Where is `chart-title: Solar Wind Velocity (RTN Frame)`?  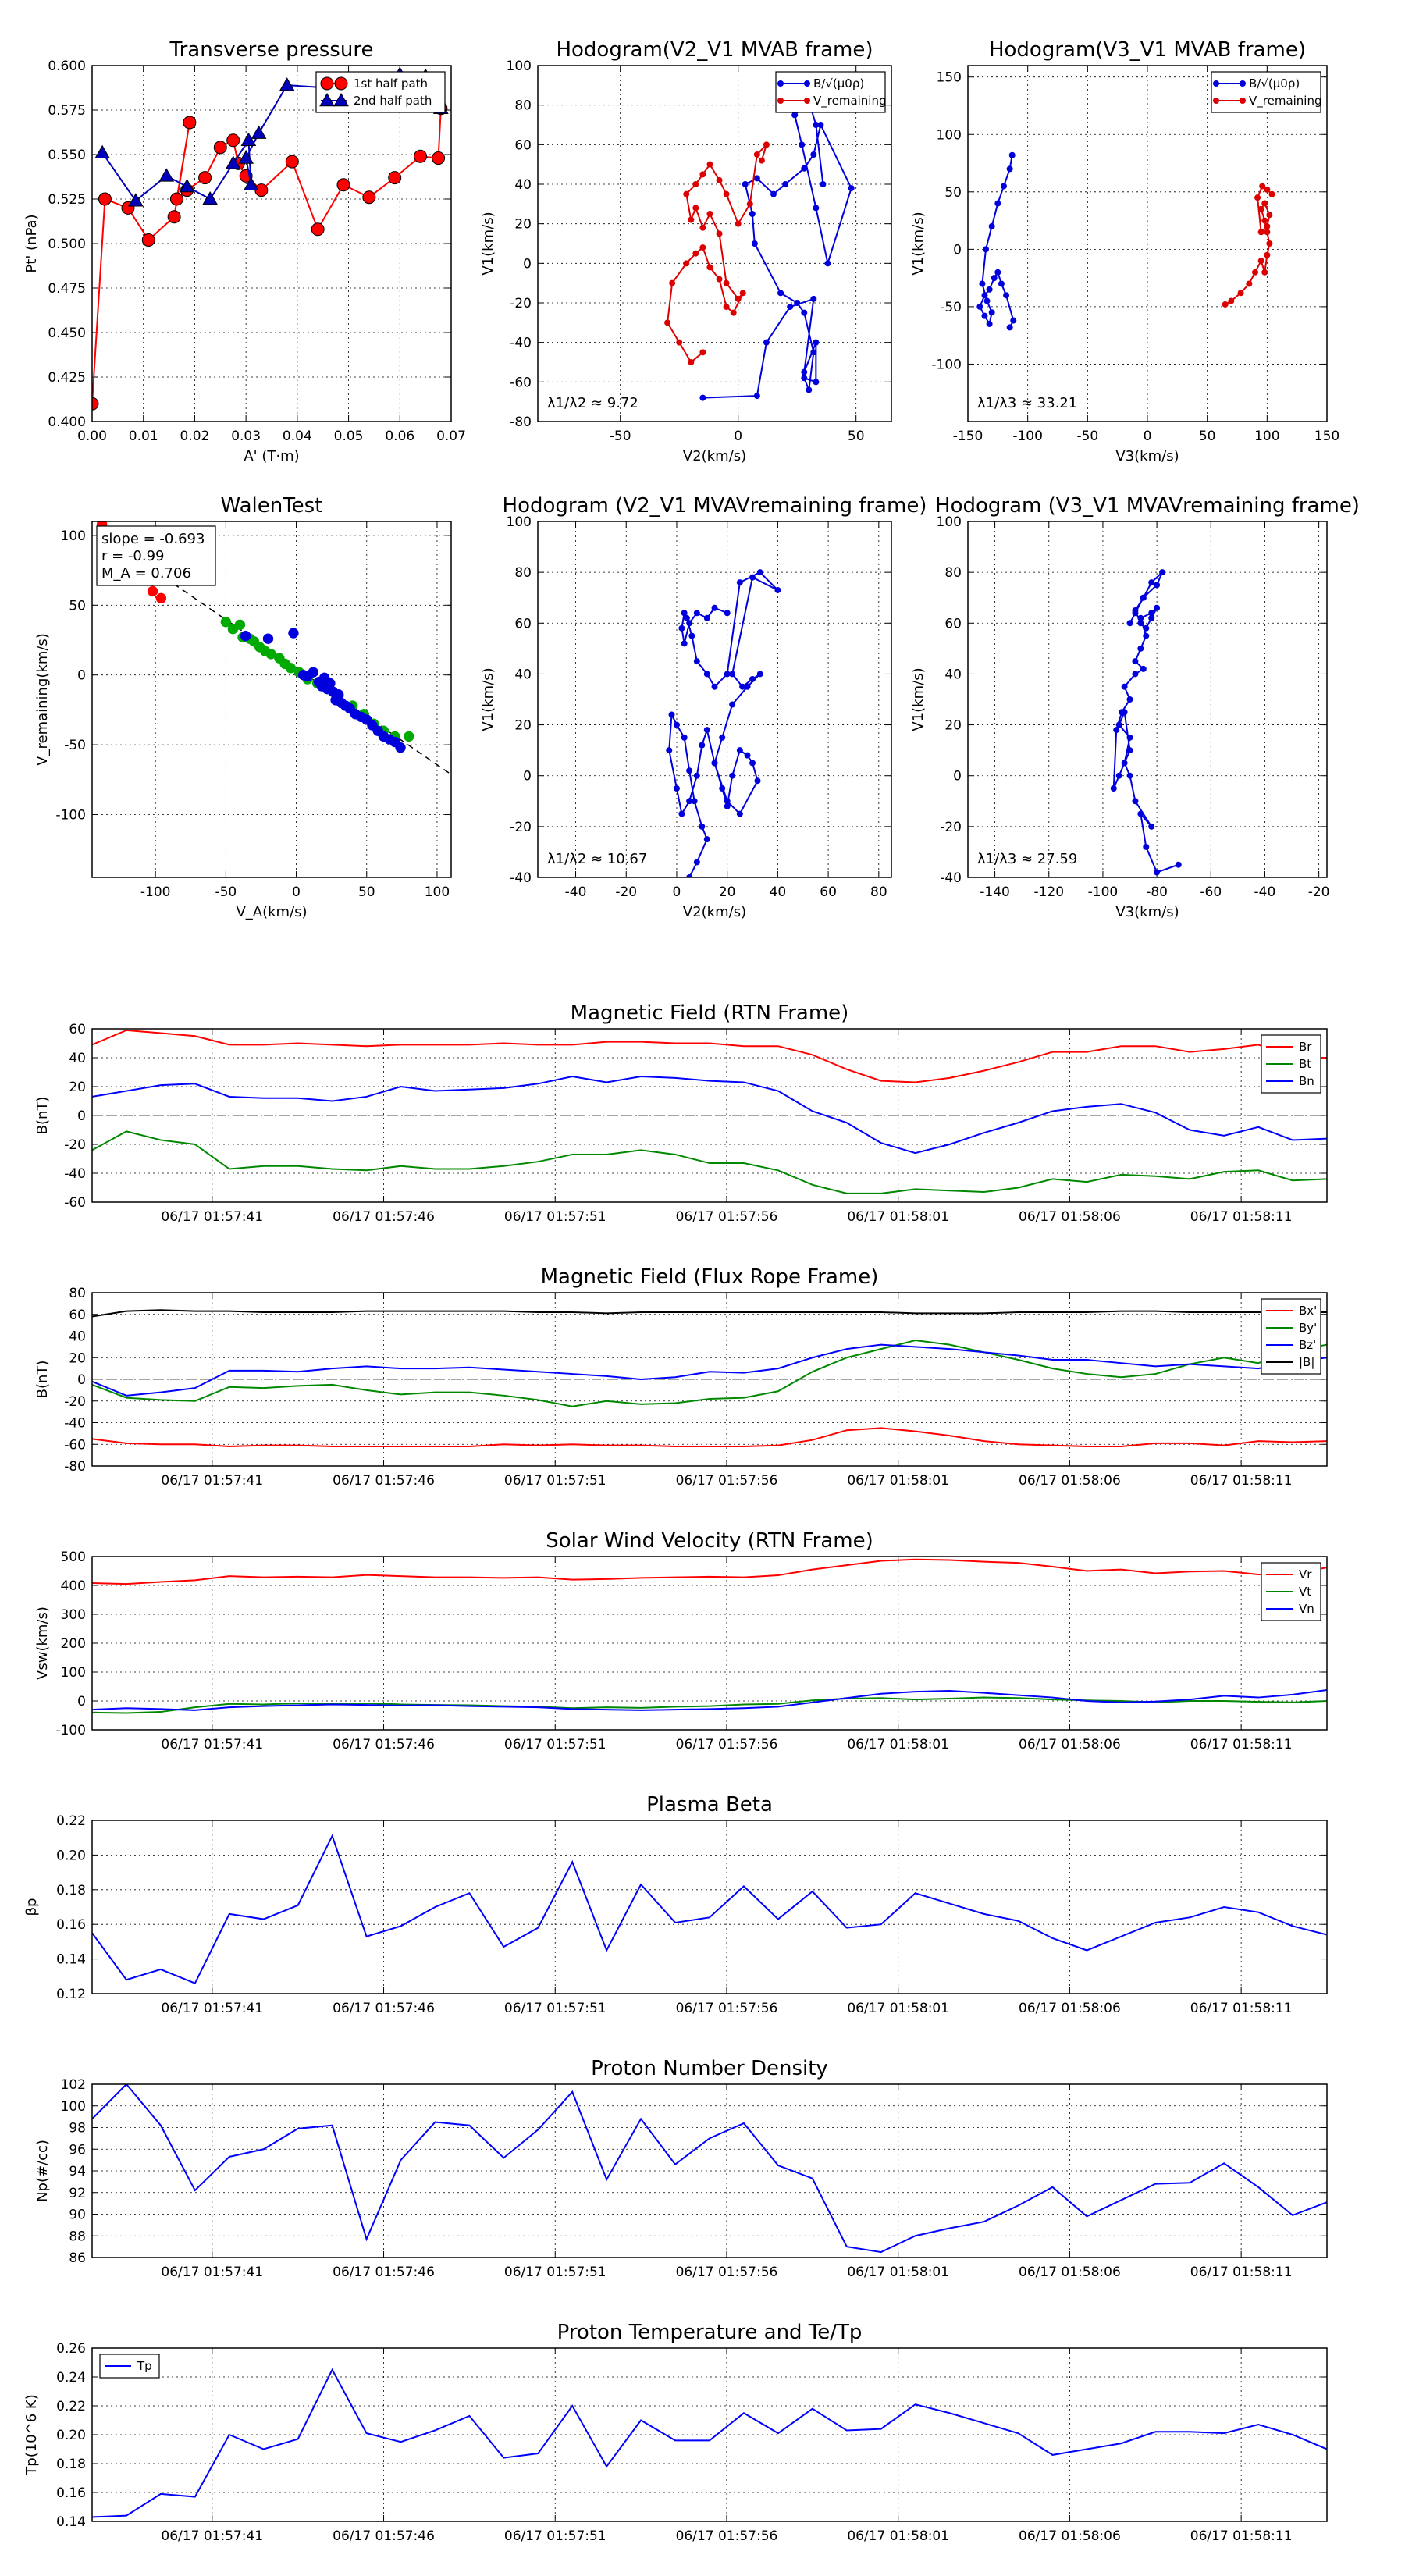
chart-title: Solar Wind Velocity (RTN Frame) is located at coordinates (710, 1541).